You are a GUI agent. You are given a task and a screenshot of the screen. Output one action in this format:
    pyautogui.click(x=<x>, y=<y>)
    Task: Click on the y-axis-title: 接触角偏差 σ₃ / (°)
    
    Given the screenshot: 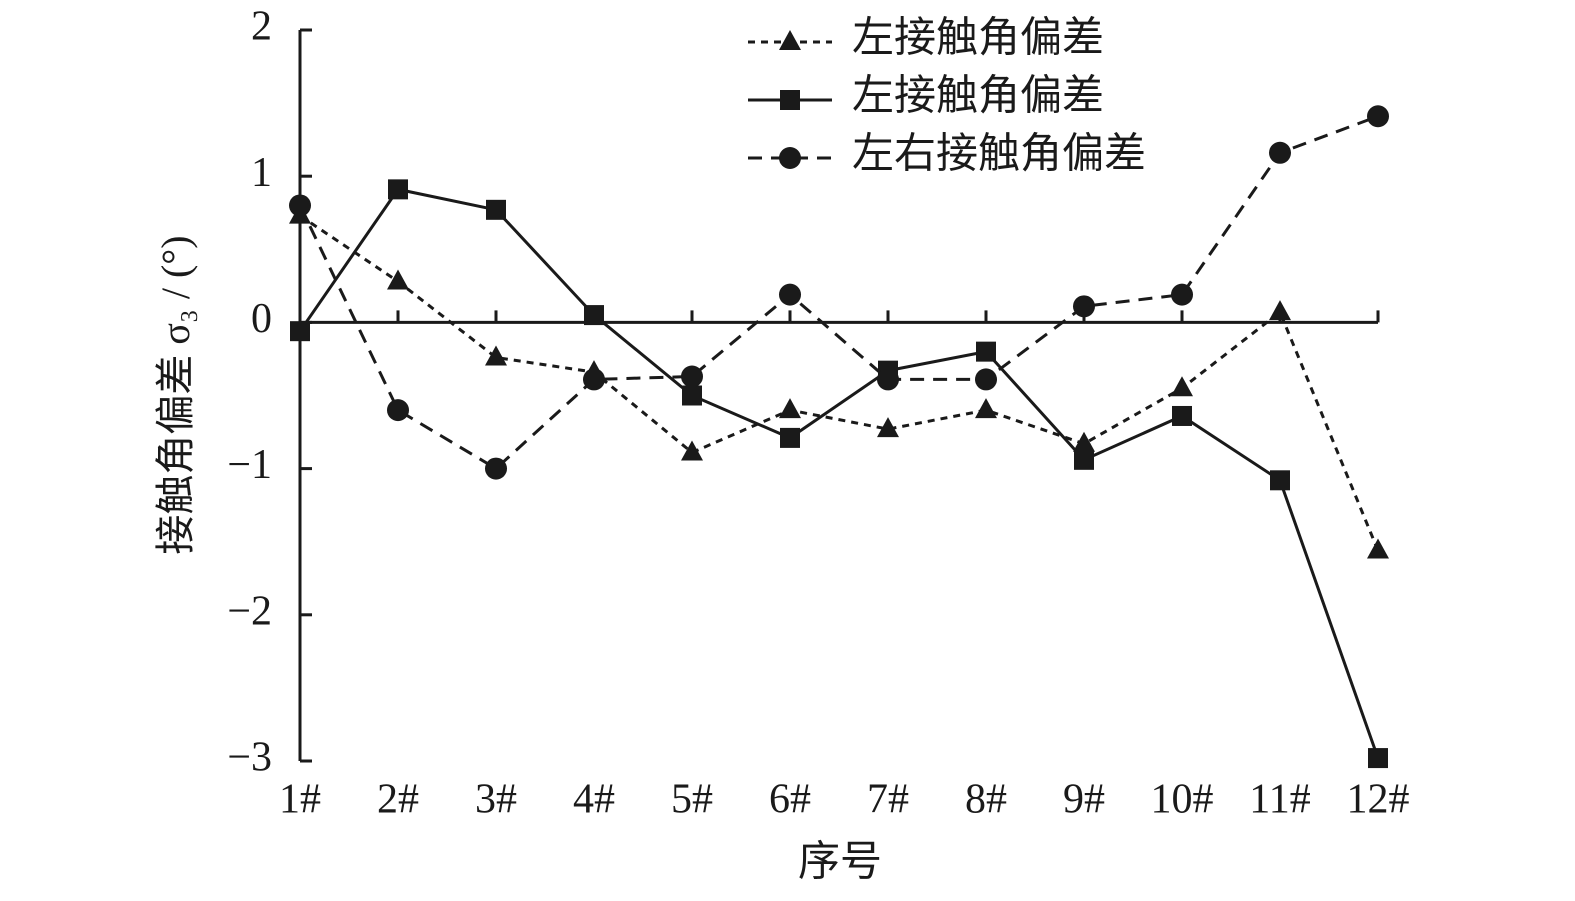 What is the action you would take?
    pyautogui.click(x=175, y=394)
    